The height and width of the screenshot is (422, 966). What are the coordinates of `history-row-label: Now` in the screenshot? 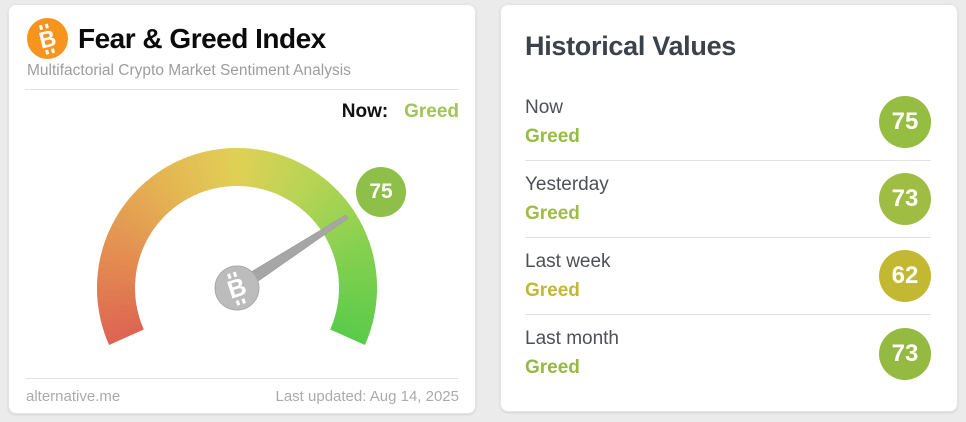 It's located at (544, 107).